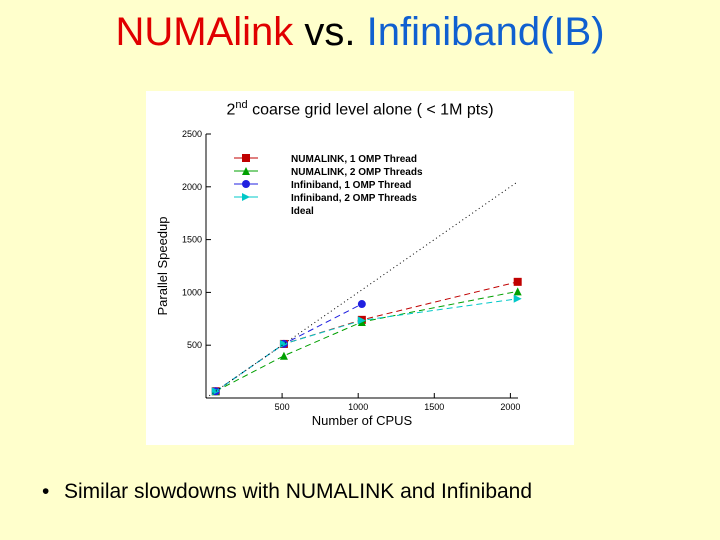 This screenshot has height=540, width=720. I want to click on x-tick-label: 2000, so click(510, 407).